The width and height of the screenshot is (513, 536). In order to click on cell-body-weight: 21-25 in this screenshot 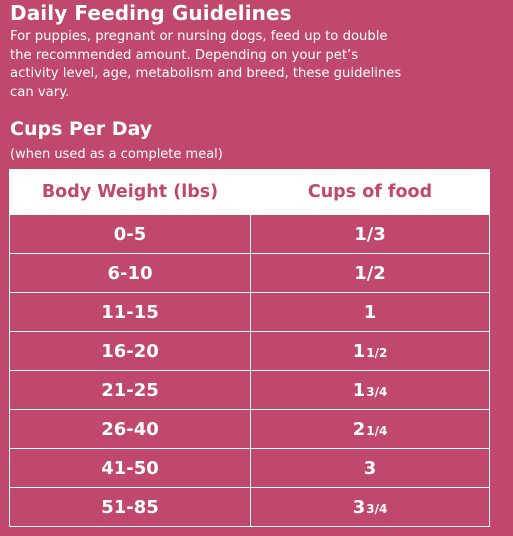, I will do `click(130, 390)`.